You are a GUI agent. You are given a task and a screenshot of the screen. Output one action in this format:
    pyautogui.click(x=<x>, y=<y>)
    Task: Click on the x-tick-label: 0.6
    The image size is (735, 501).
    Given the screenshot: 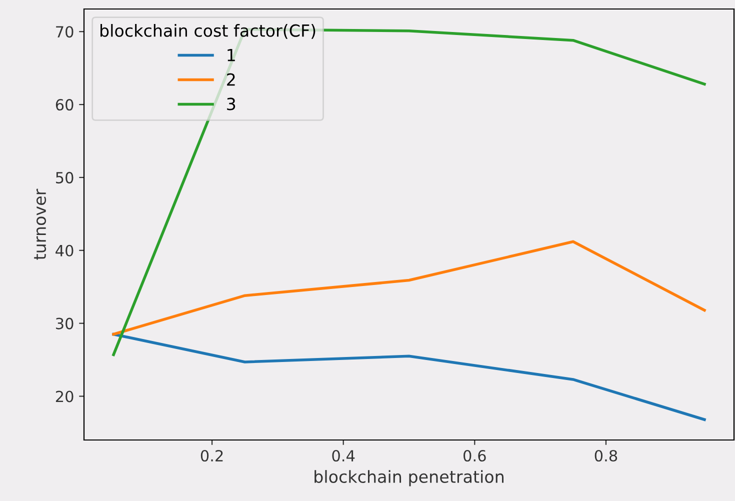 What is the action you would take?
    pyautogui.click(x=475, y=456)
    